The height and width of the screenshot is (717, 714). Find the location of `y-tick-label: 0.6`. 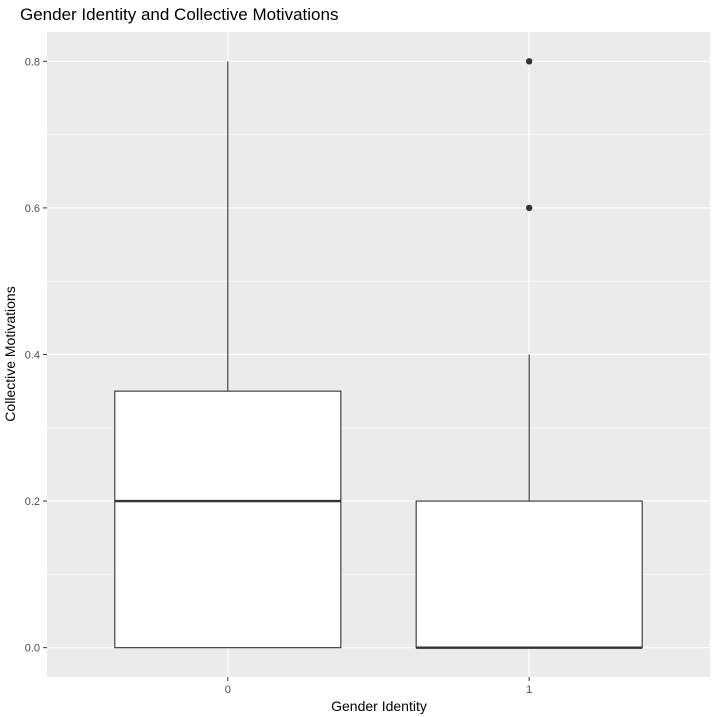

y-tick-label: 0.6 is located at coordinates (32, 209).